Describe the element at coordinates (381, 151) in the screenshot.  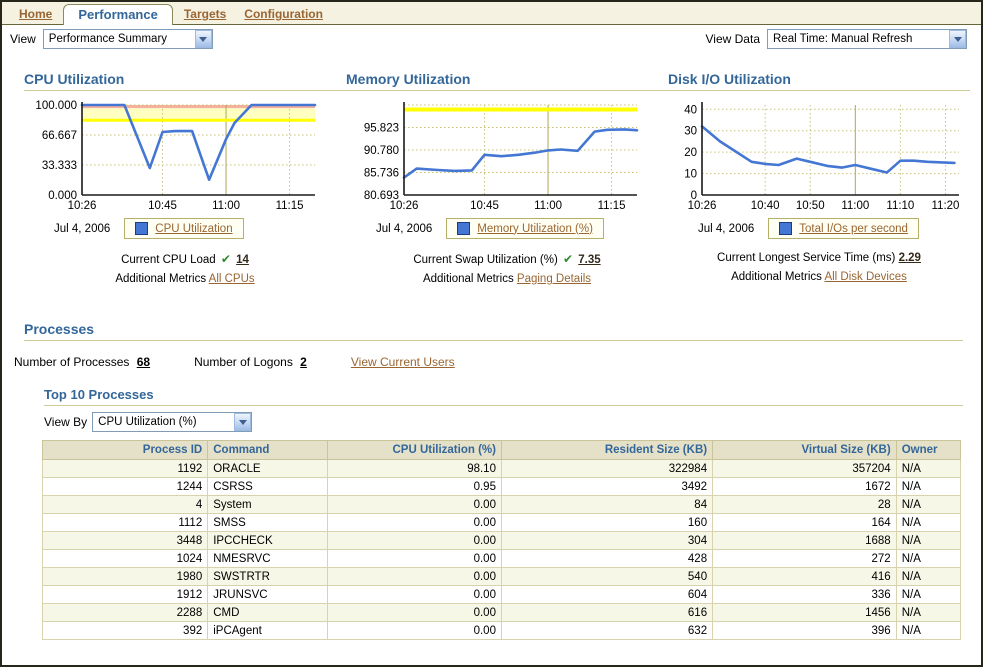
I see `svg-text: 90.780` at that location.